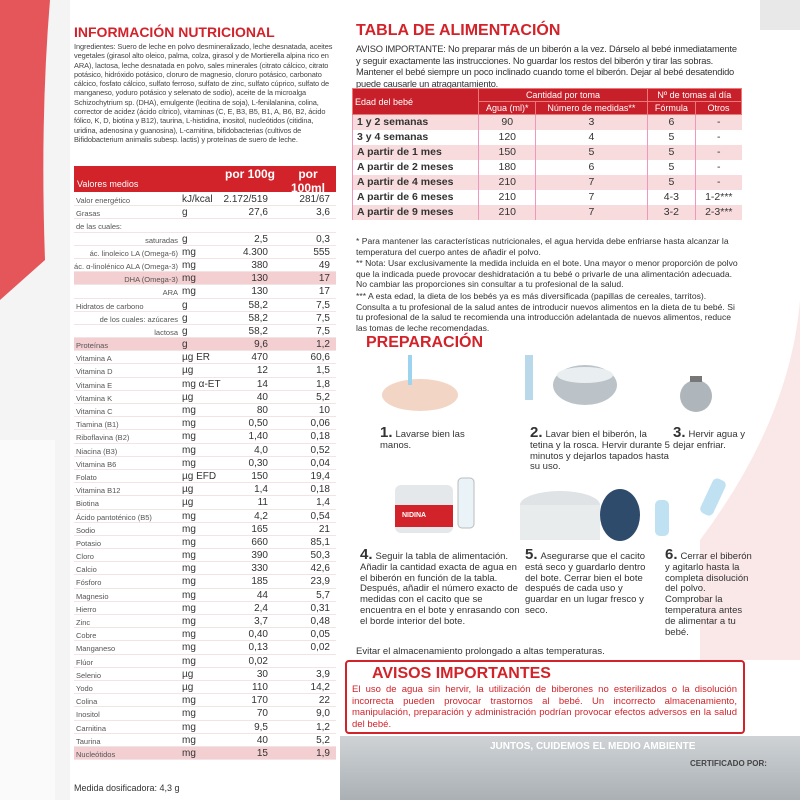  What do you see at coordinates (671, 122) in the screenshot?
I see `feeding-cell: 6` at bounding box center [671, 122].